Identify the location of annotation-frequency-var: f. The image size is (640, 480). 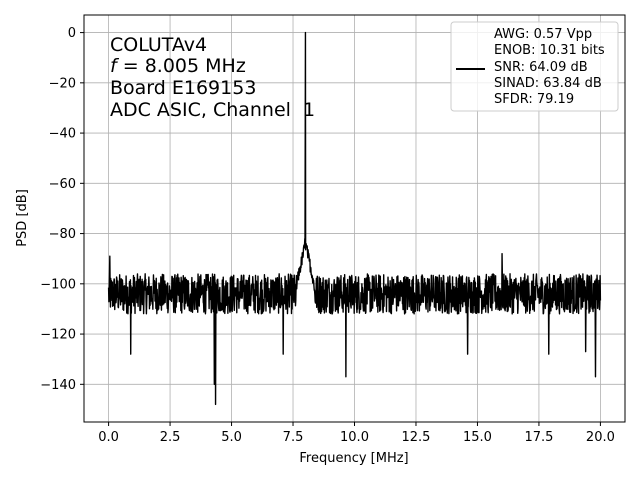
(115, 66).